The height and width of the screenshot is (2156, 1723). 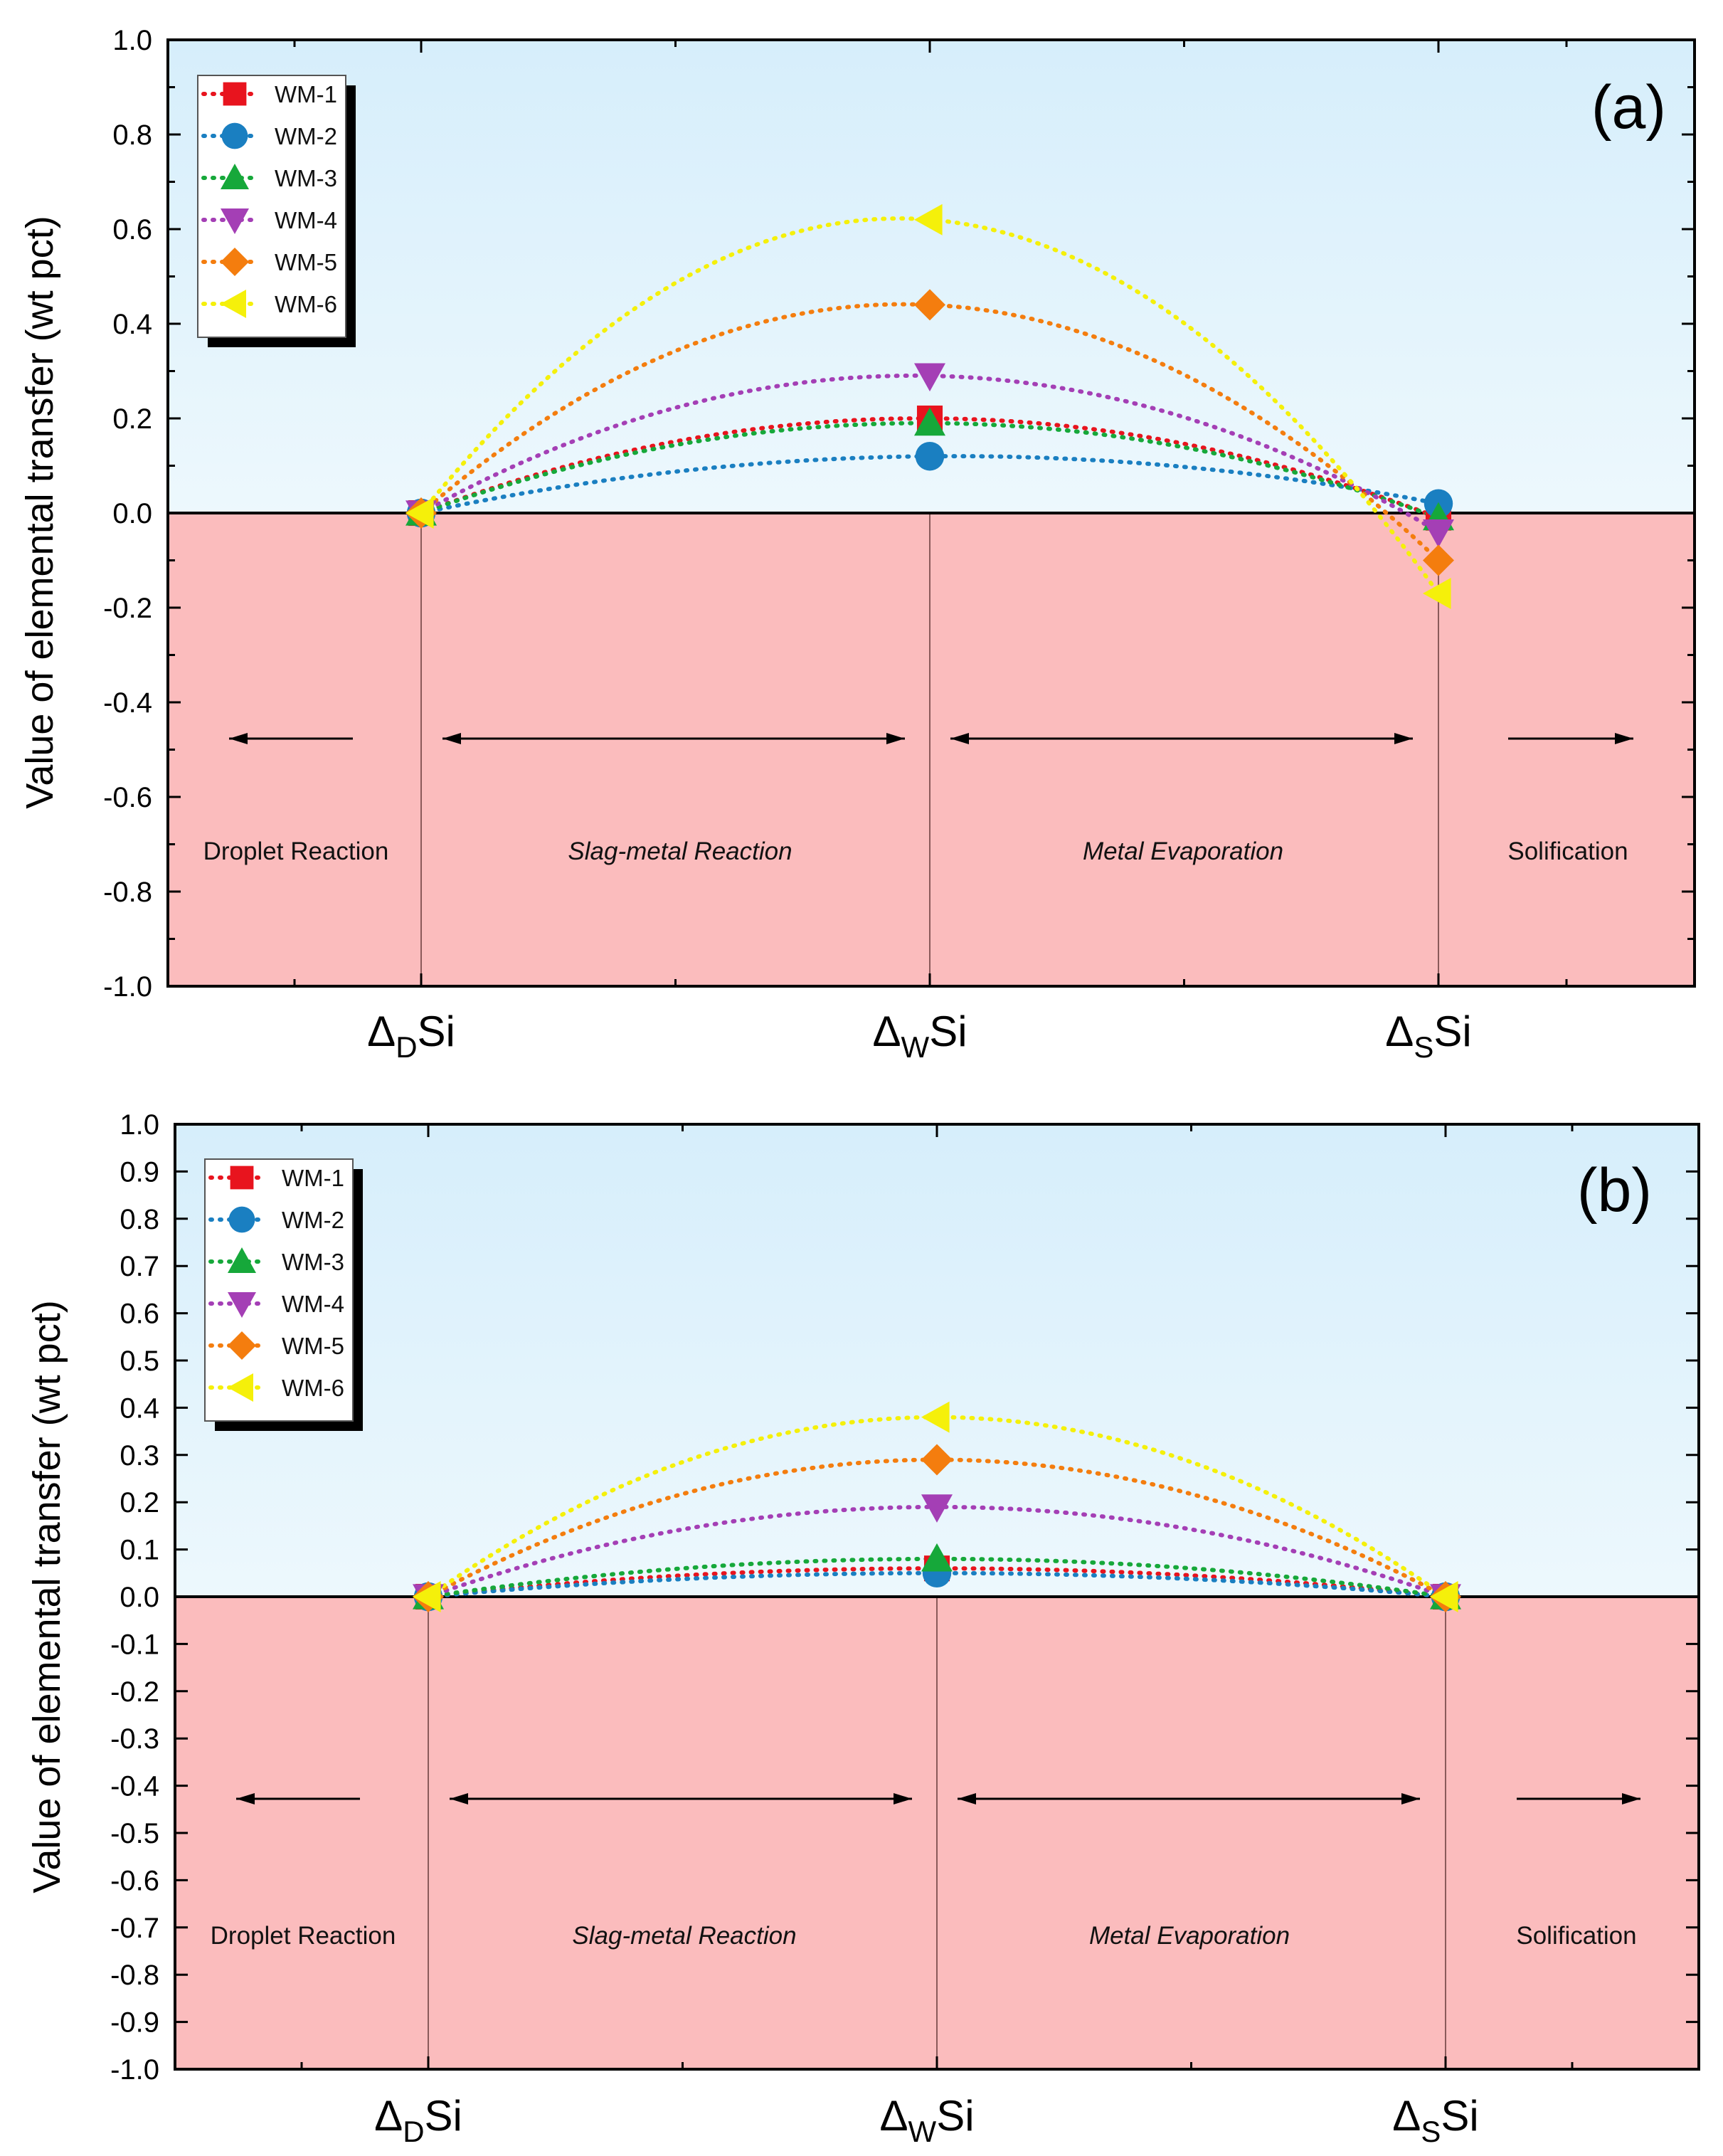 What do you see at coordinates (139, 1172) in the screenshot?
I see `y-tick-label: 0.9` at bounding box center [139, 1172].